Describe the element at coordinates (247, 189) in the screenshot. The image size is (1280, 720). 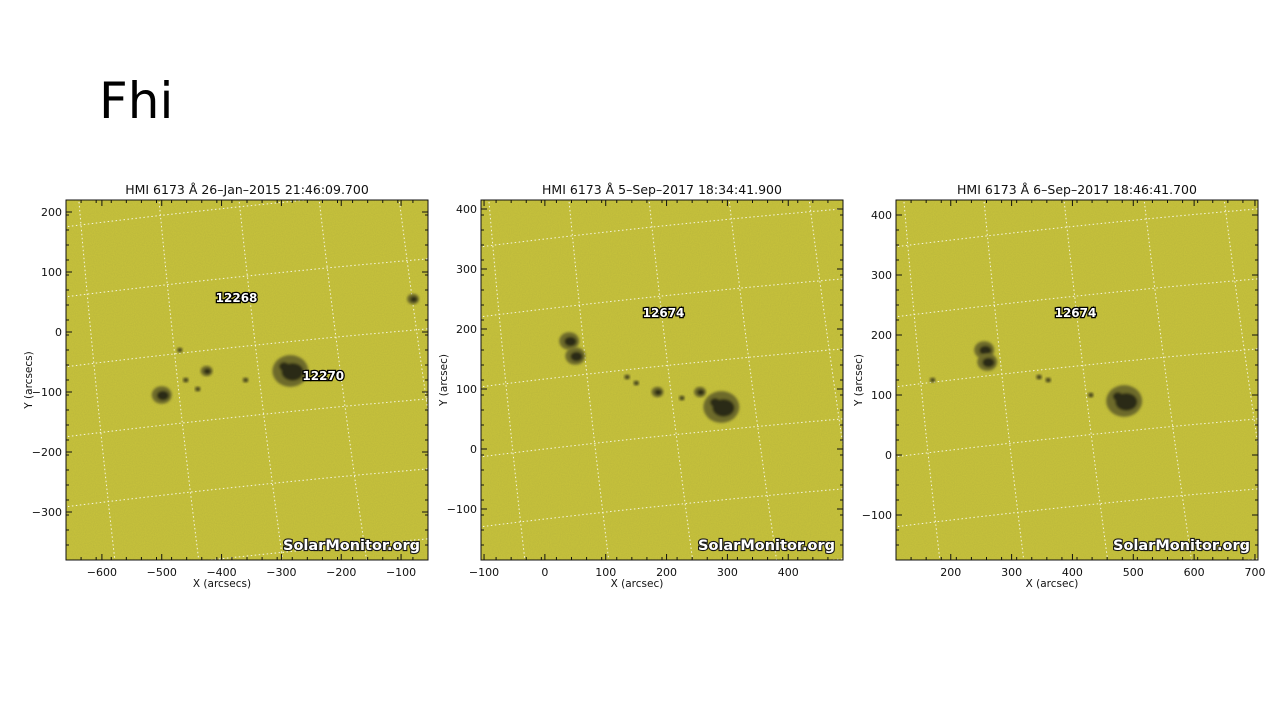
I see `panel-title: HMI 6173 Å 26–Jan–2015 21:46:09.700` at that location.